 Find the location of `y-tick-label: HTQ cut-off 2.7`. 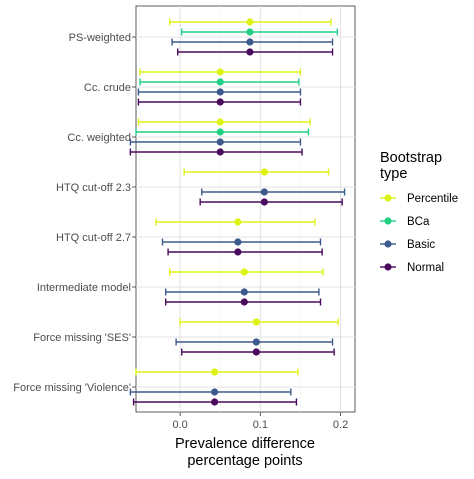

y-tick-label: HTQ cut-off 2.7 is located at coordinates (93, 238).